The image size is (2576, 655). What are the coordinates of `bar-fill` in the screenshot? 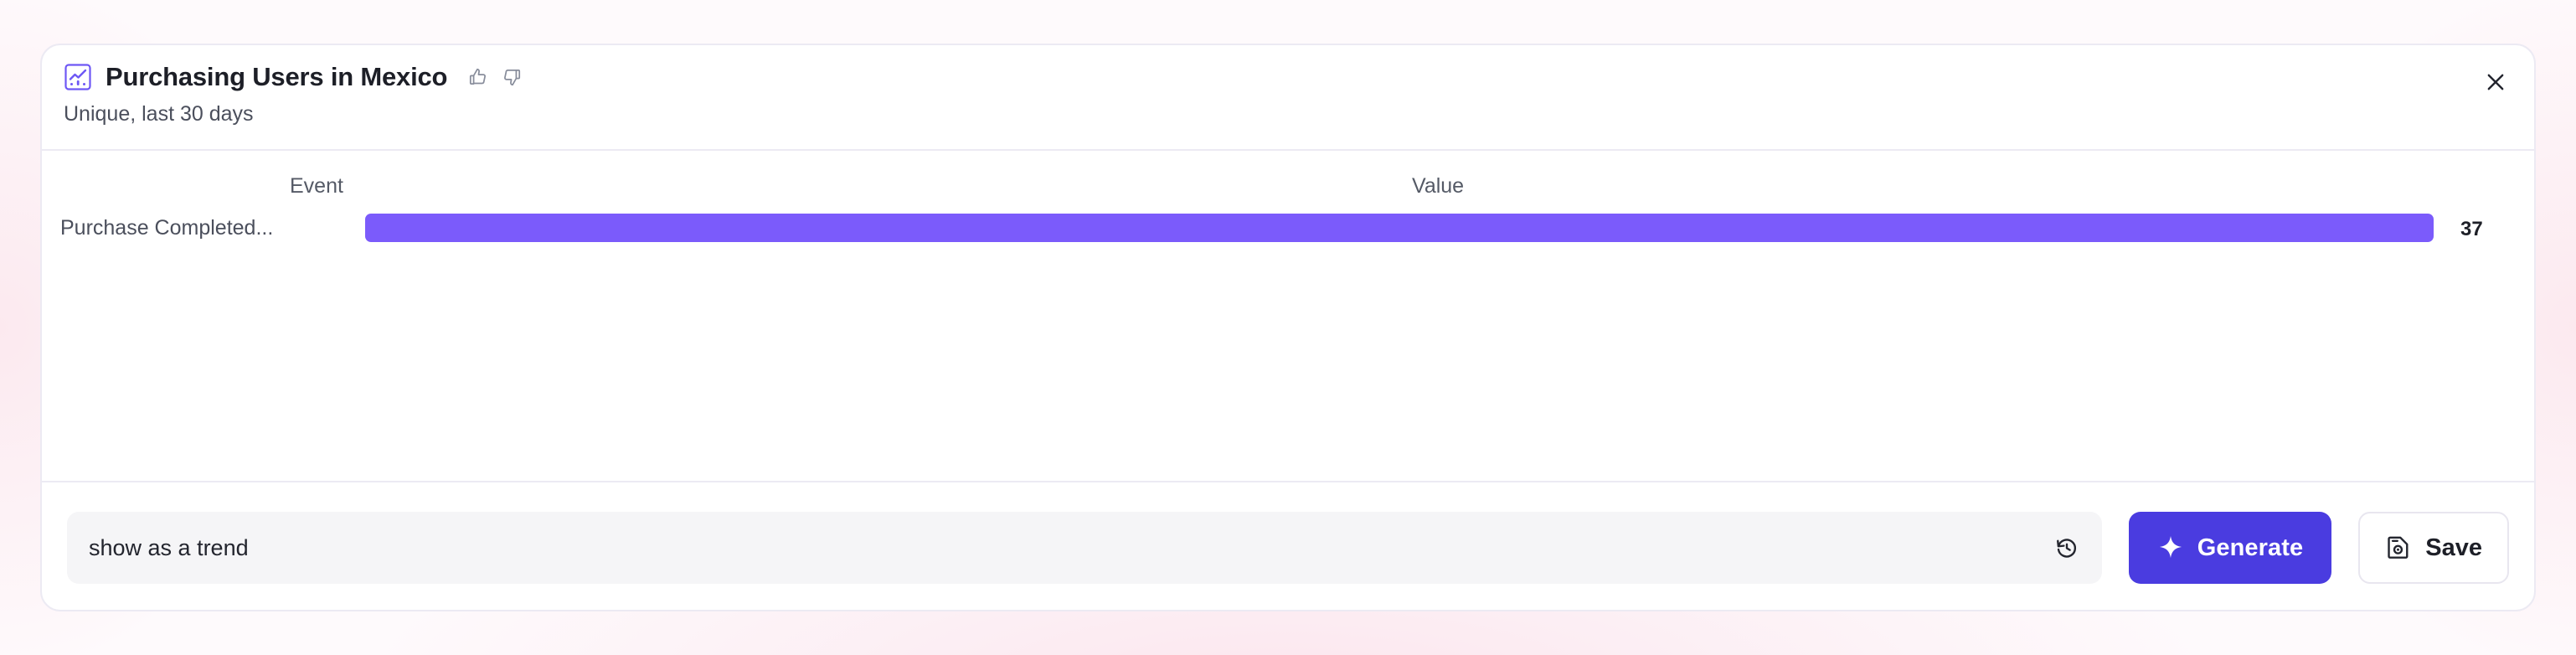 It's located at (1399, 228).